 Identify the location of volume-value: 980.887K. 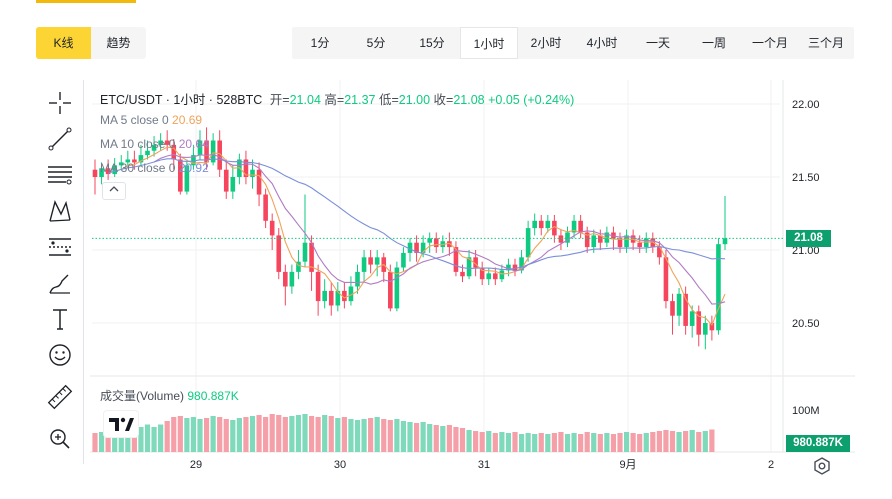
(213, 396).